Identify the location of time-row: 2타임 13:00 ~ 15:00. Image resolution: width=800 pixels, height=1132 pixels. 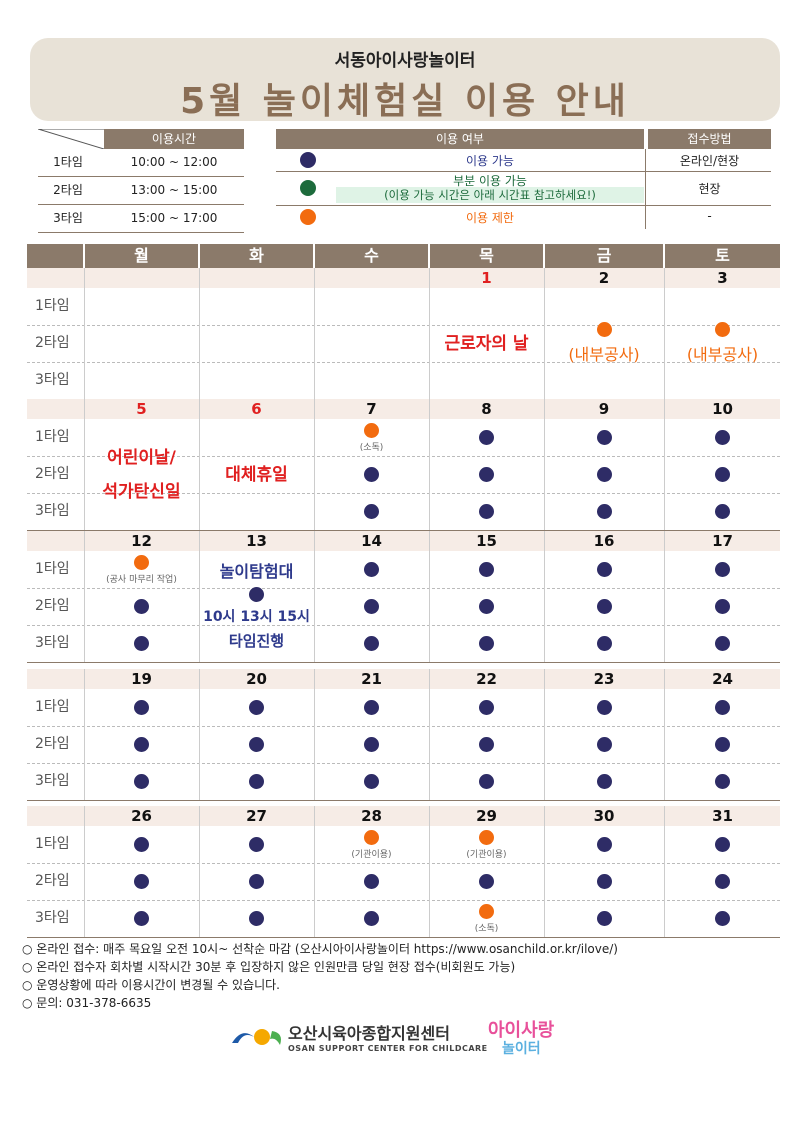
(141, 191).